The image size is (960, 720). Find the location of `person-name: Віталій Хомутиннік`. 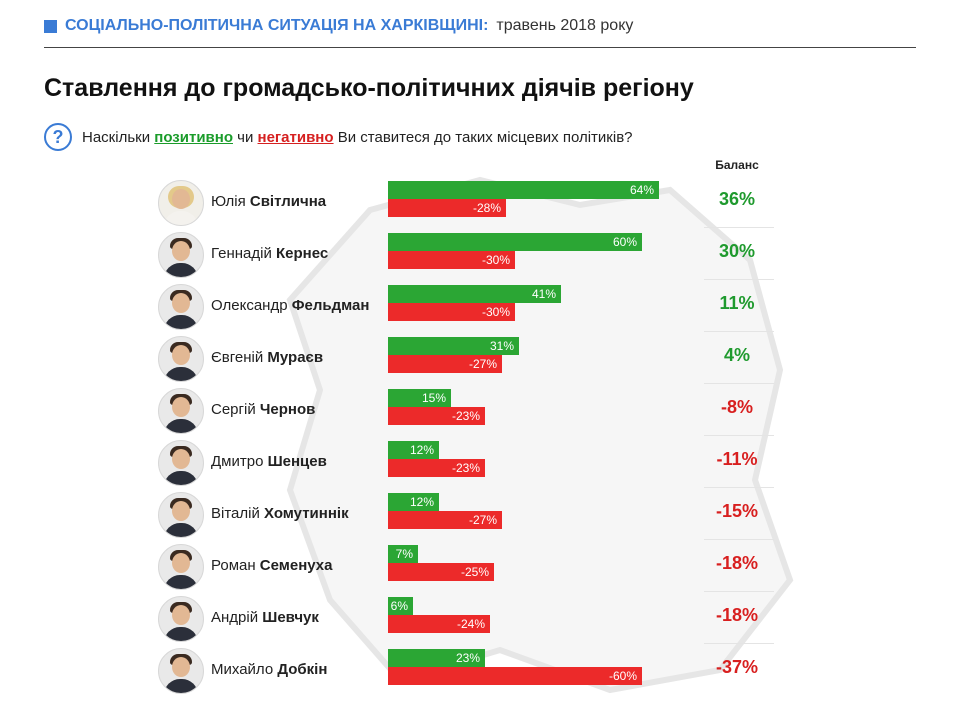

person-name: Віталій Хомутиннік is located at coordinates (280, 513).